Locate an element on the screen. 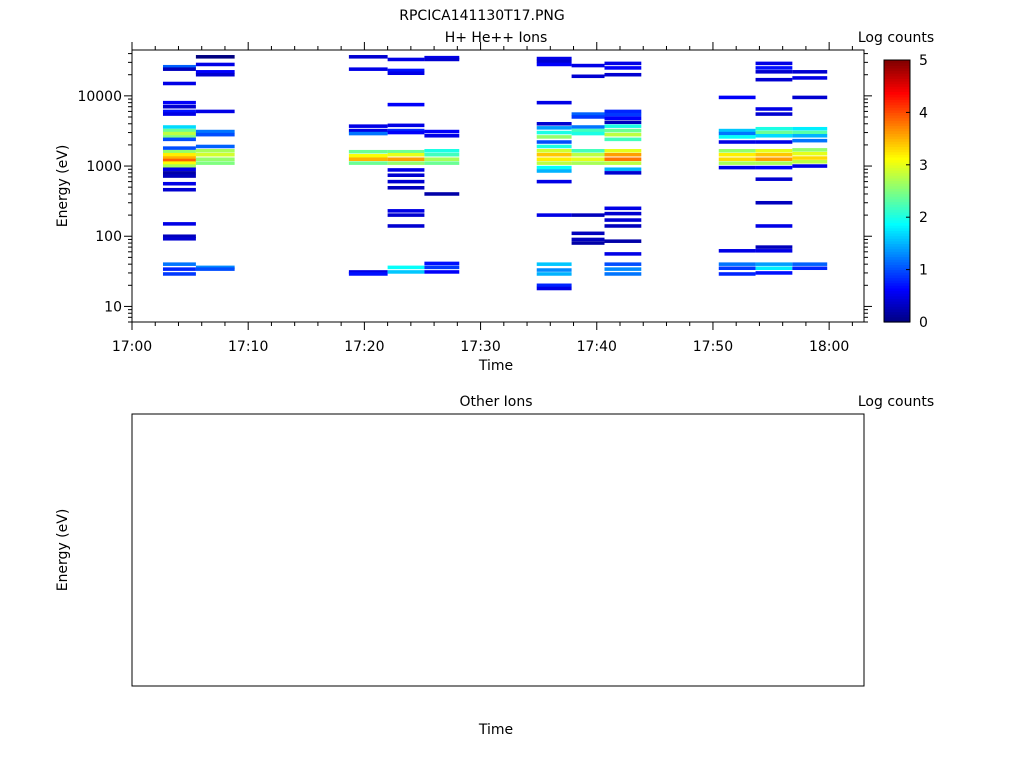 Image resolution: width=1024 pixels, height=768 pixels. y-tick-label: 1000 is located at coordinates (104, 167).